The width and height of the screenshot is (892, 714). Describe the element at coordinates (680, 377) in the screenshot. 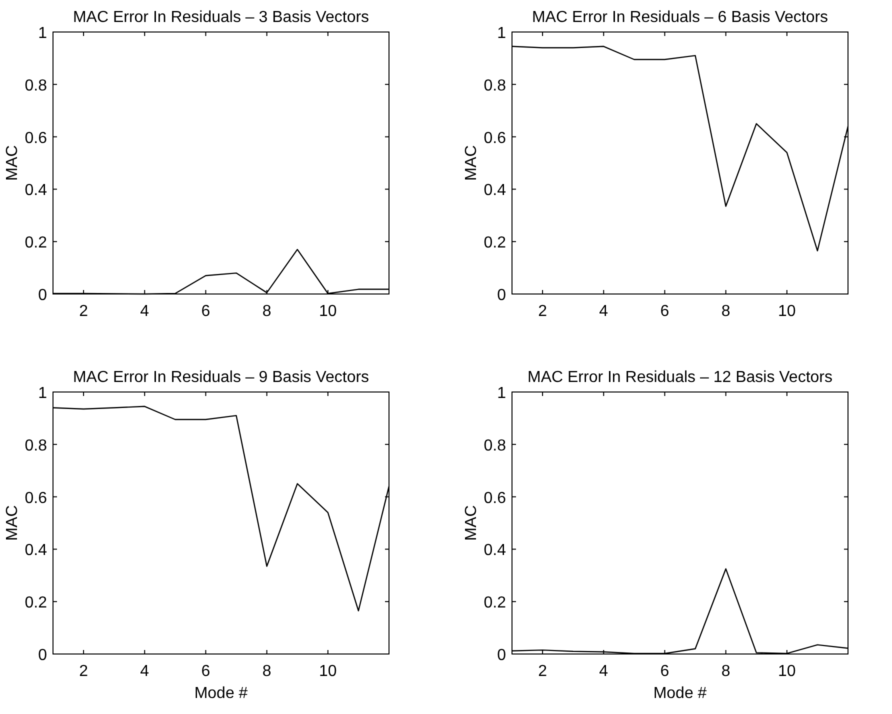

I see `chart-title: MAC Error In Residuals – 12 Basis Vectors` at that location.